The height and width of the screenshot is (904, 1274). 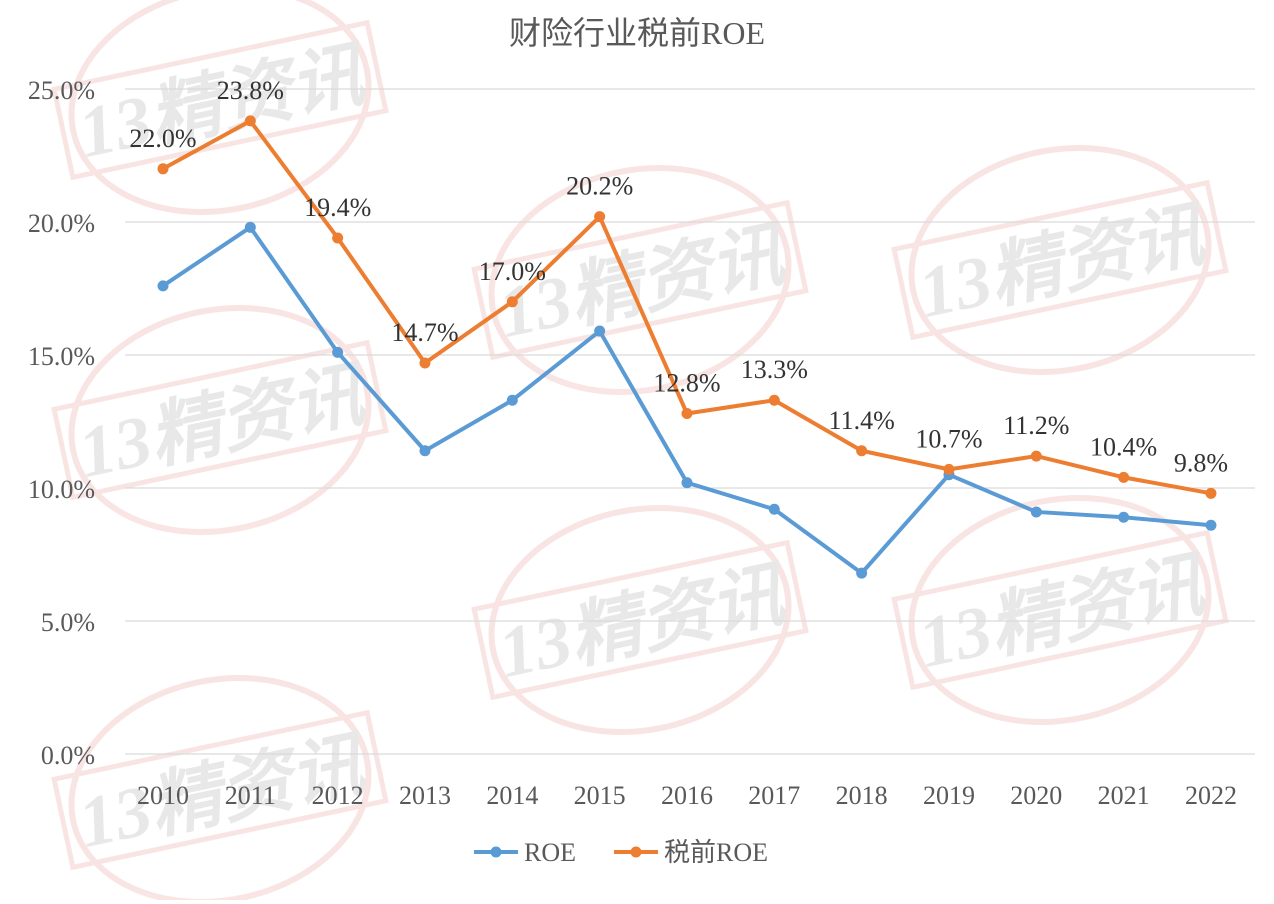 I want to click on x-tick-label: 2010, so click(x=163, y=795).